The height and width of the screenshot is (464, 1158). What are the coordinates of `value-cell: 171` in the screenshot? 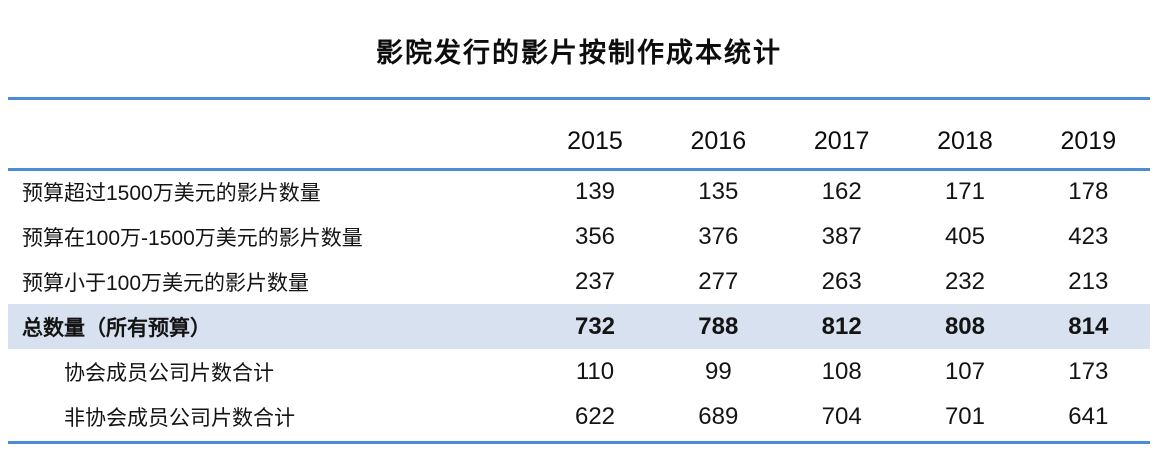 It's located at (964, 192).